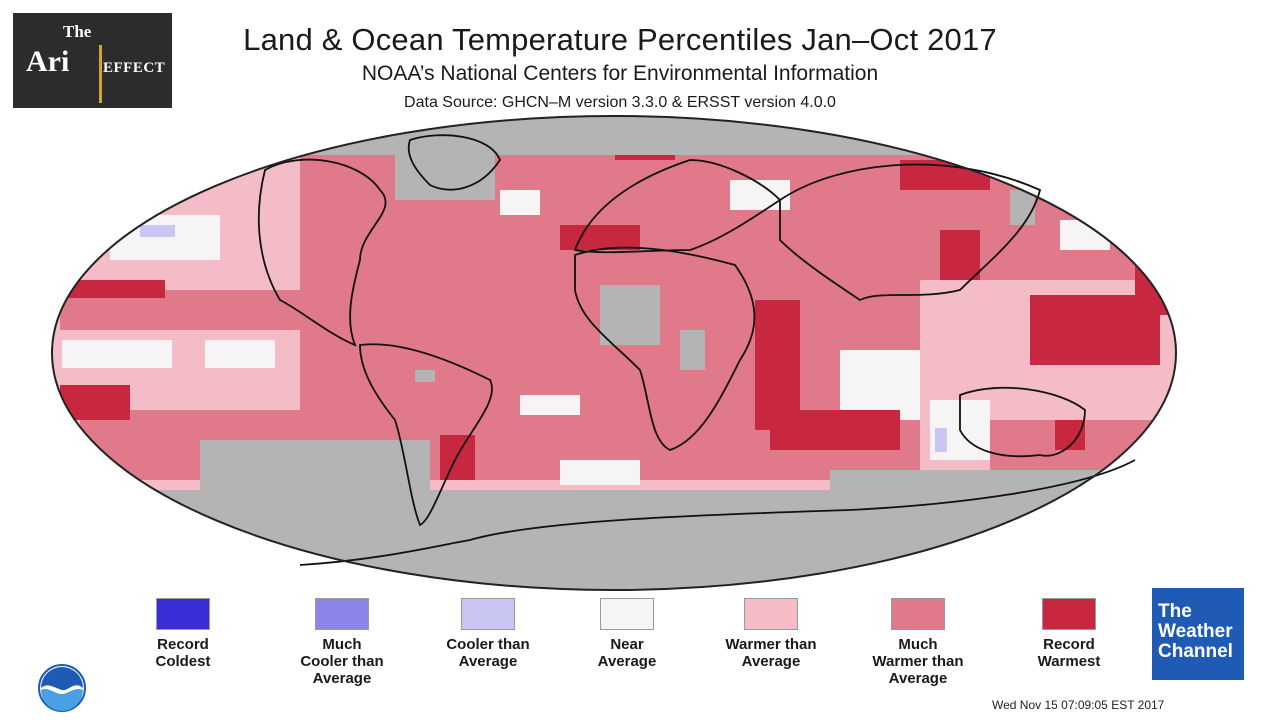 The height and width of the screenshot is (720, 1280). I want to click on near-north-pacific, so click(165, 237).